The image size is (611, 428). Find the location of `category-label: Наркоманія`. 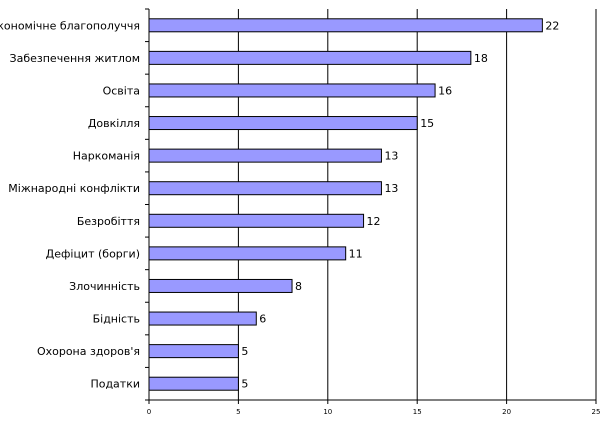

category-label: Наркоманія is located at coordinates (106, 156).